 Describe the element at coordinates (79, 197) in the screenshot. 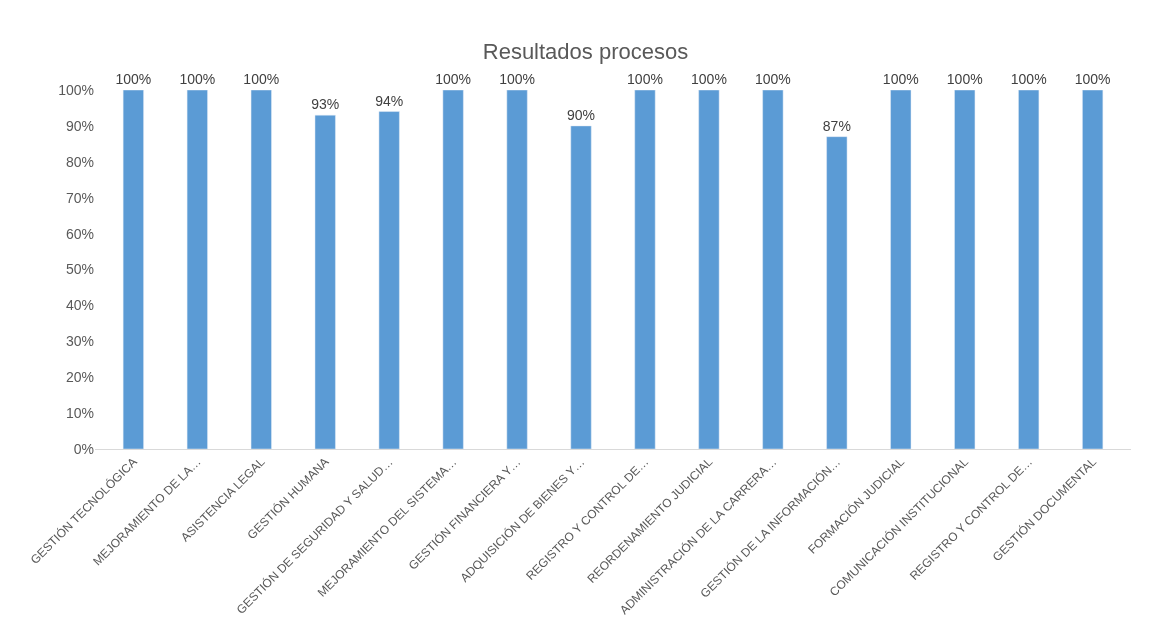

I see `y-tick-label: 70%` at that location.